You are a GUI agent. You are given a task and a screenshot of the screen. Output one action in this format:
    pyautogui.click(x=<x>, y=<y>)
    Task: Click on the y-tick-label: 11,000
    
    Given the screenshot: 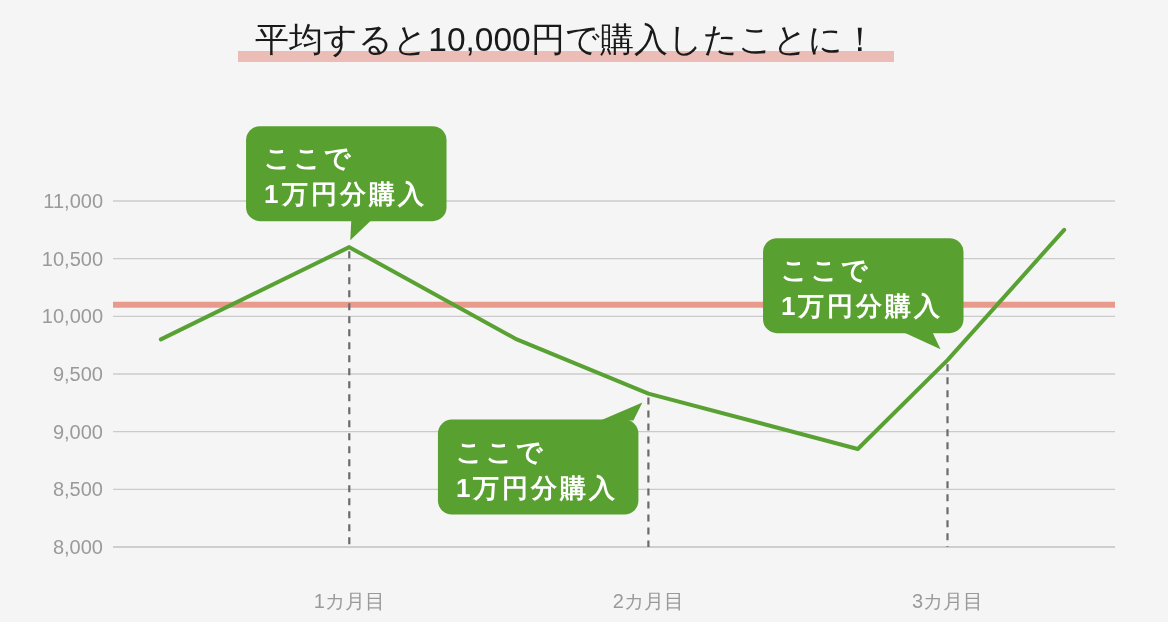 What is the action you would take?
    pyautogui.click(x=73, y=201)
    